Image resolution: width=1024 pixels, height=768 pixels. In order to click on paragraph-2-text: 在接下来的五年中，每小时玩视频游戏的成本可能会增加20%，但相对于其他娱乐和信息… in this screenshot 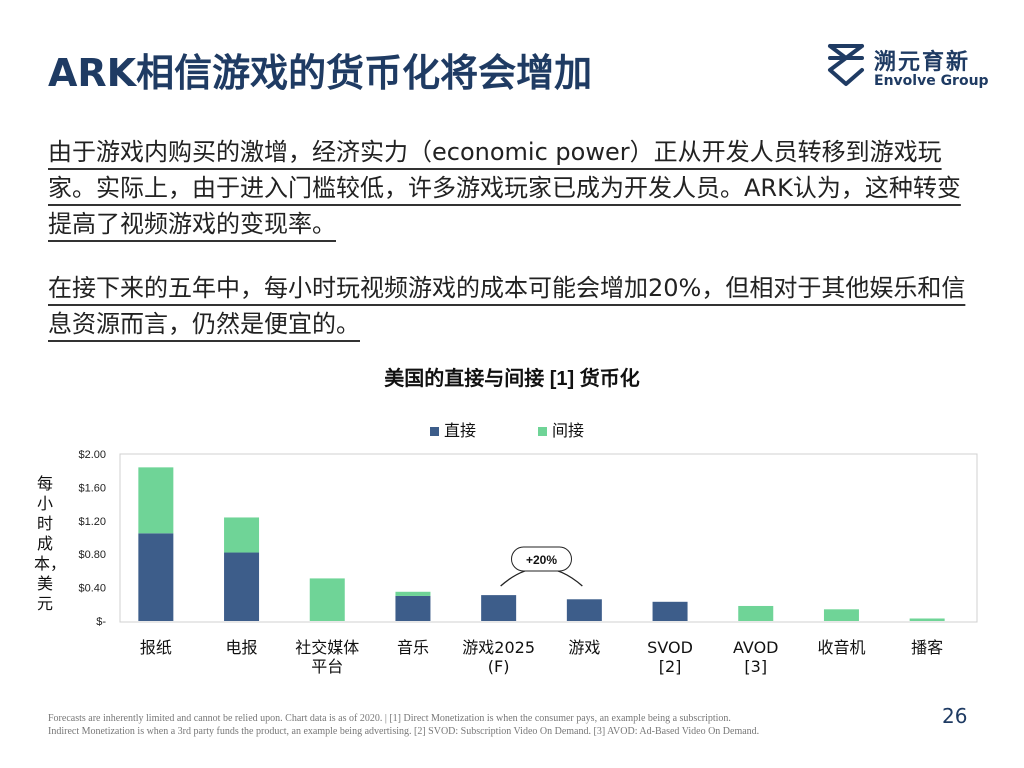, I will do `click(507, 306)`.